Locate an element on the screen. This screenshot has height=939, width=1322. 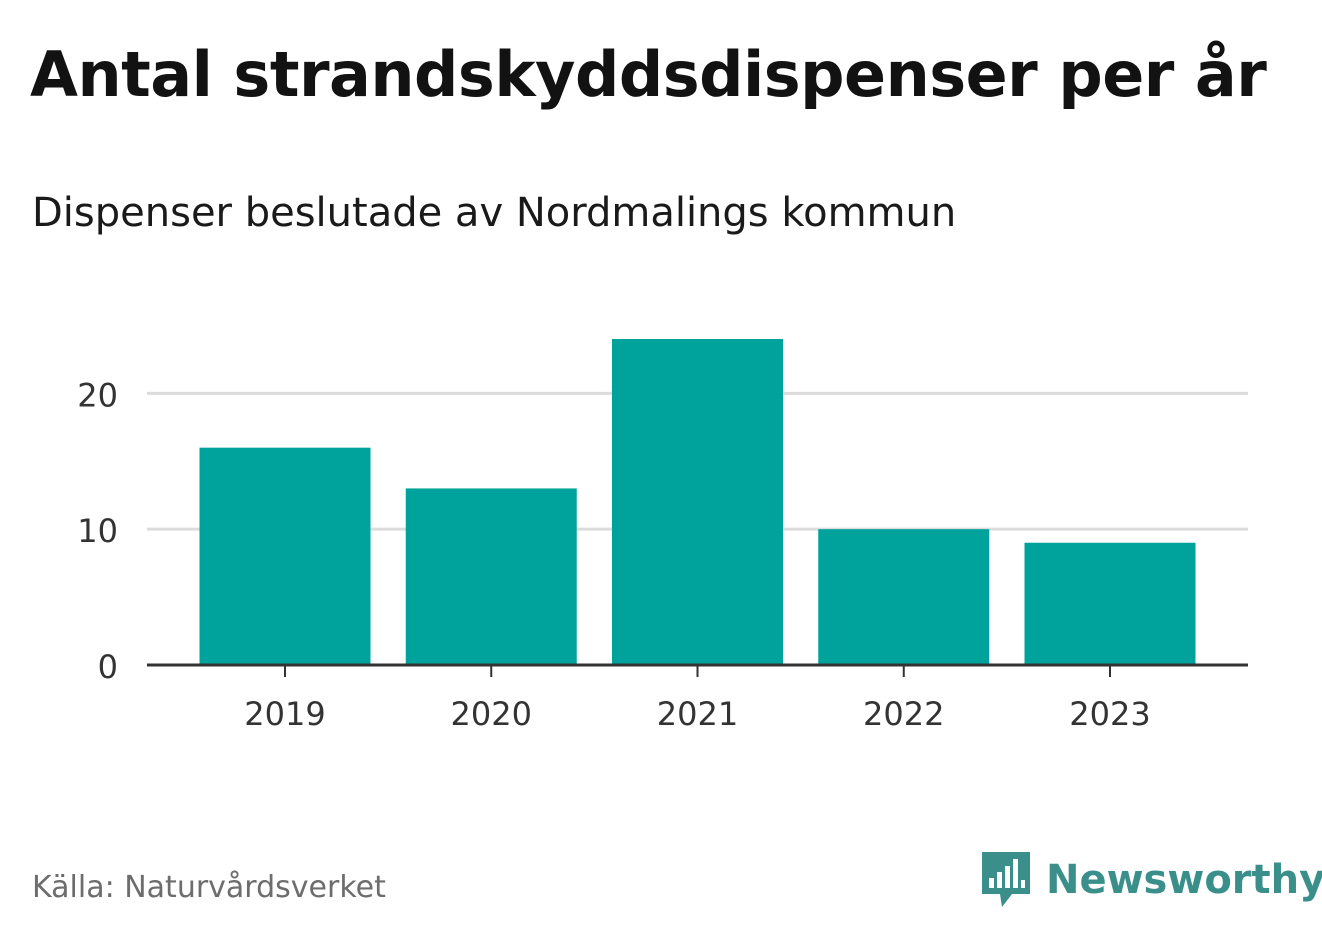
bar-2023 is located at coordinates (1110, 603).